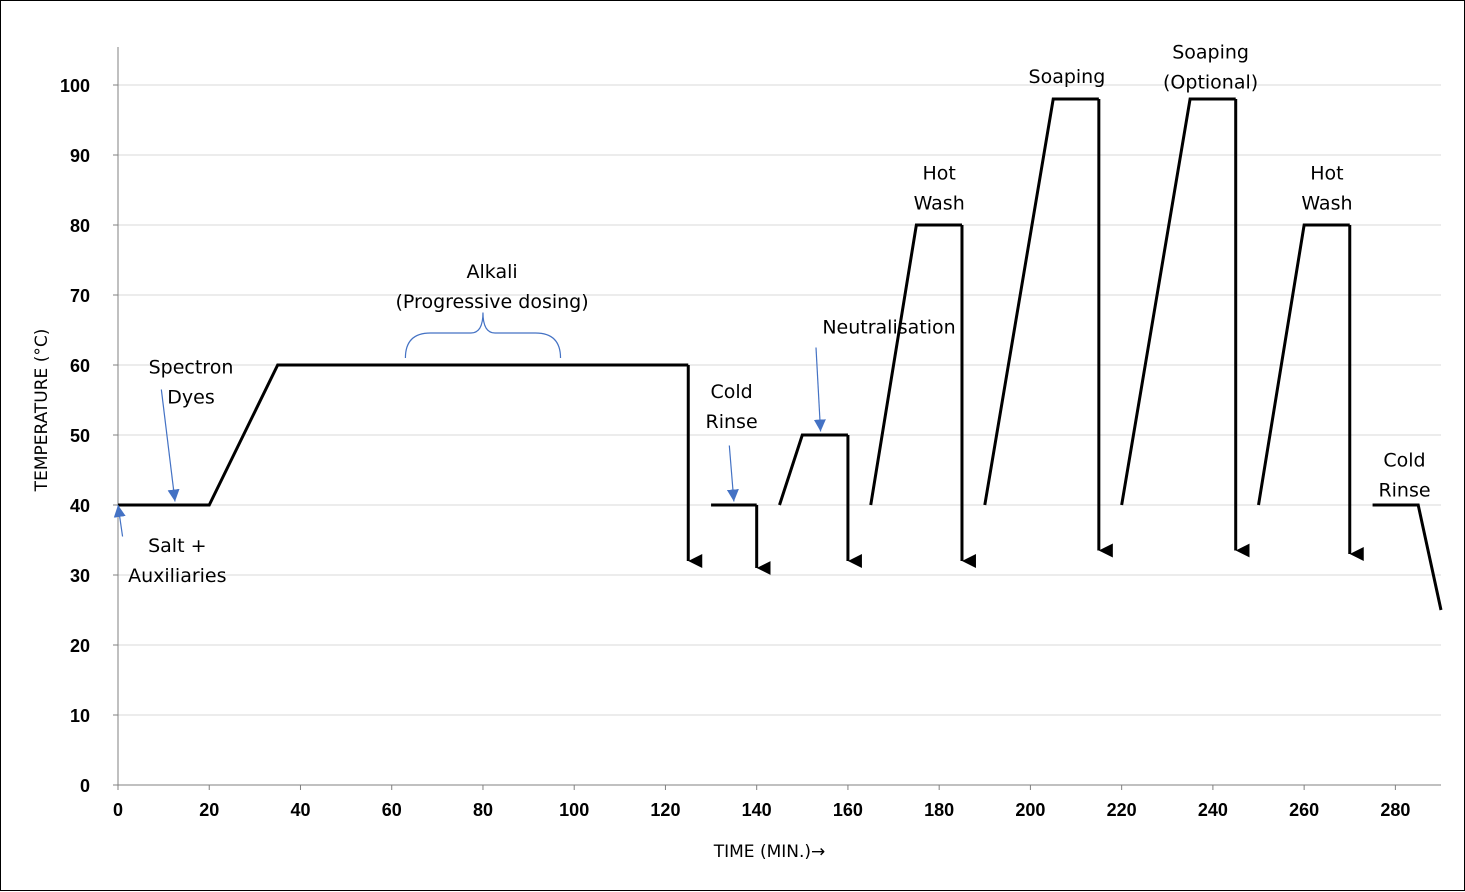 The image size is (1465, 892). What do you see at coordinates (80, 156) in the screenshot?
I see `y-tick-label: 90` at bounding box center [80, 156].